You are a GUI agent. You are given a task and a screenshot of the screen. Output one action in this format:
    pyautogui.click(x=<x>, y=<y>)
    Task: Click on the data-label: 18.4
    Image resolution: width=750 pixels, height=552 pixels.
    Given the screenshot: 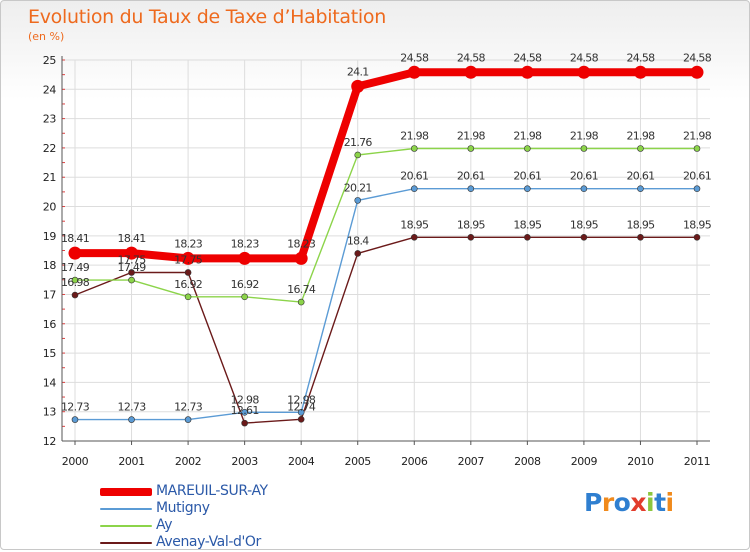 What is the action you would take?
    pyautogui.click(x=358, y=240)
    